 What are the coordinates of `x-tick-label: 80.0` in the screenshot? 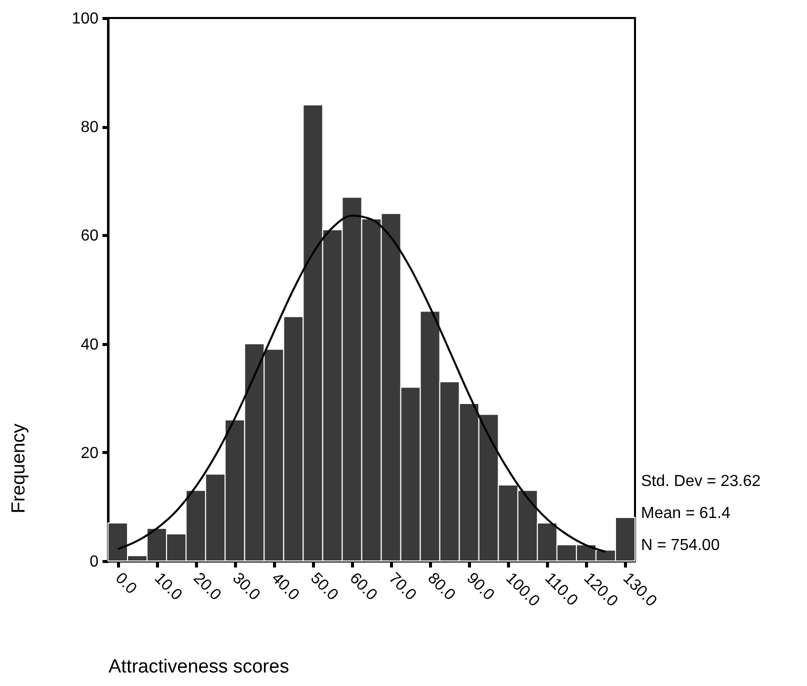 It's located at (441, 587).